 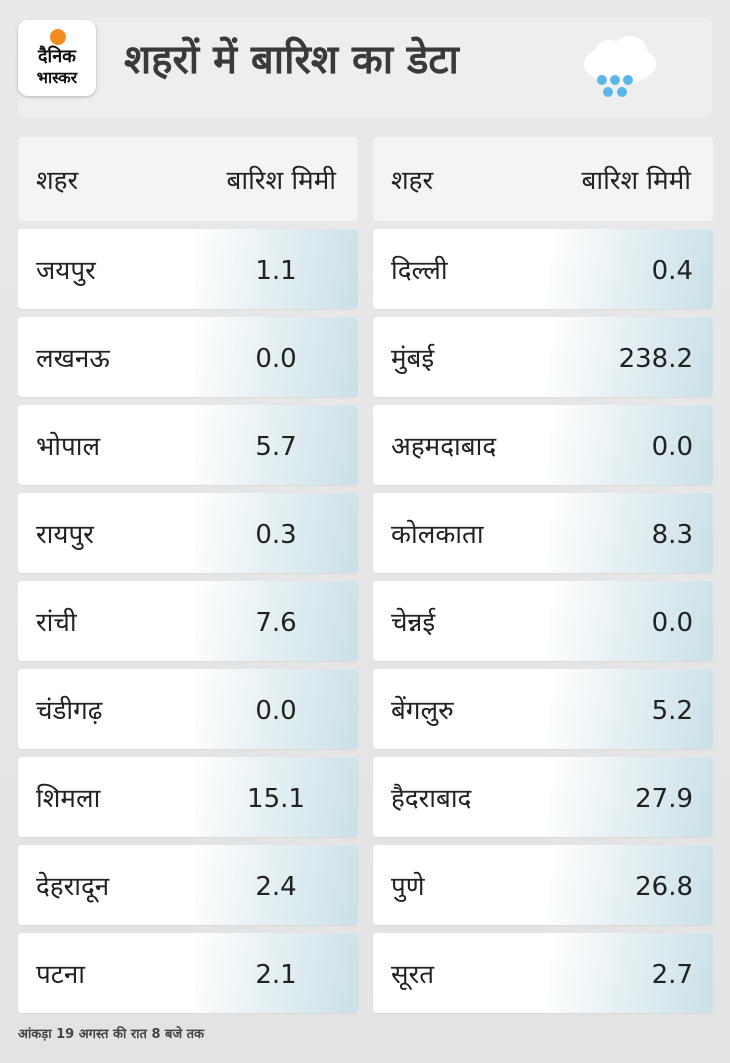 I want to click on city-name: चंडीगढ़, so click(x=69, y=711).